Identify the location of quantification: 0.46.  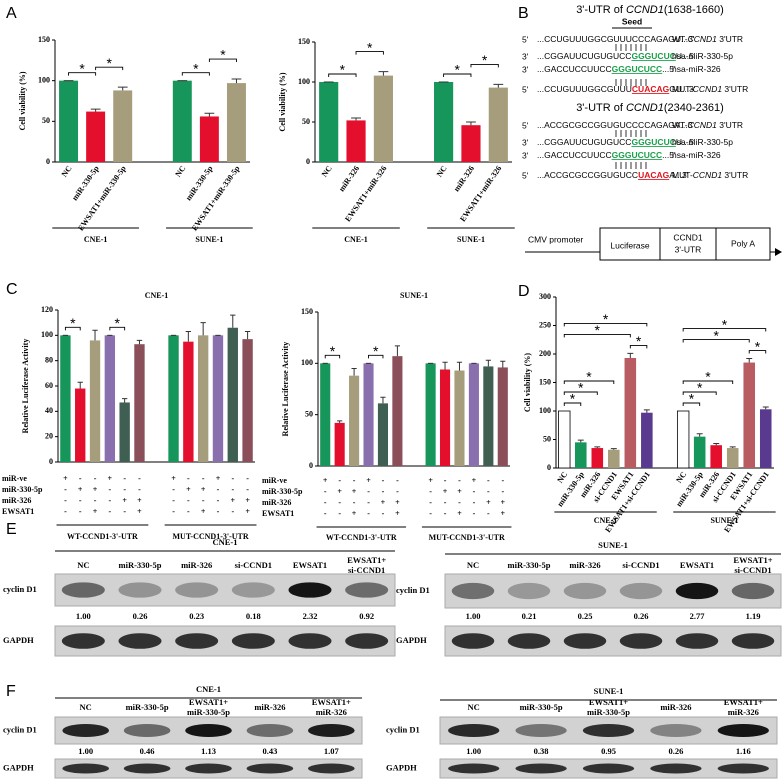
(147, 751).